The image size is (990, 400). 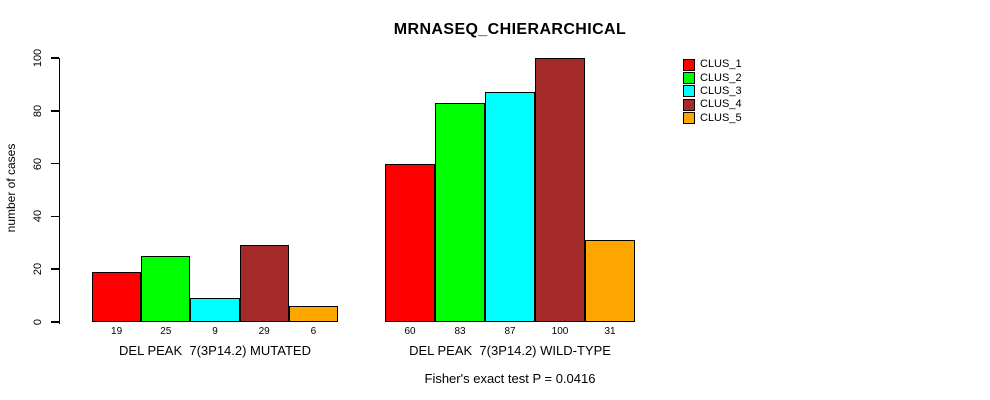 I want to click on legend-item-clus_4: CLUS_4, so click(x=712, y=104).